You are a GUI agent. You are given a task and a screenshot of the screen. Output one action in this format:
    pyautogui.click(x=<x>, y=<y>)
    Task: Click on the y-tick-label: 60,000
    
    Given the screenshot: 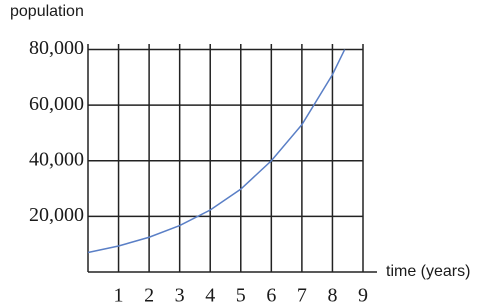 What is the action you would take?
    pyautogui.click(x=56, y=104)
    